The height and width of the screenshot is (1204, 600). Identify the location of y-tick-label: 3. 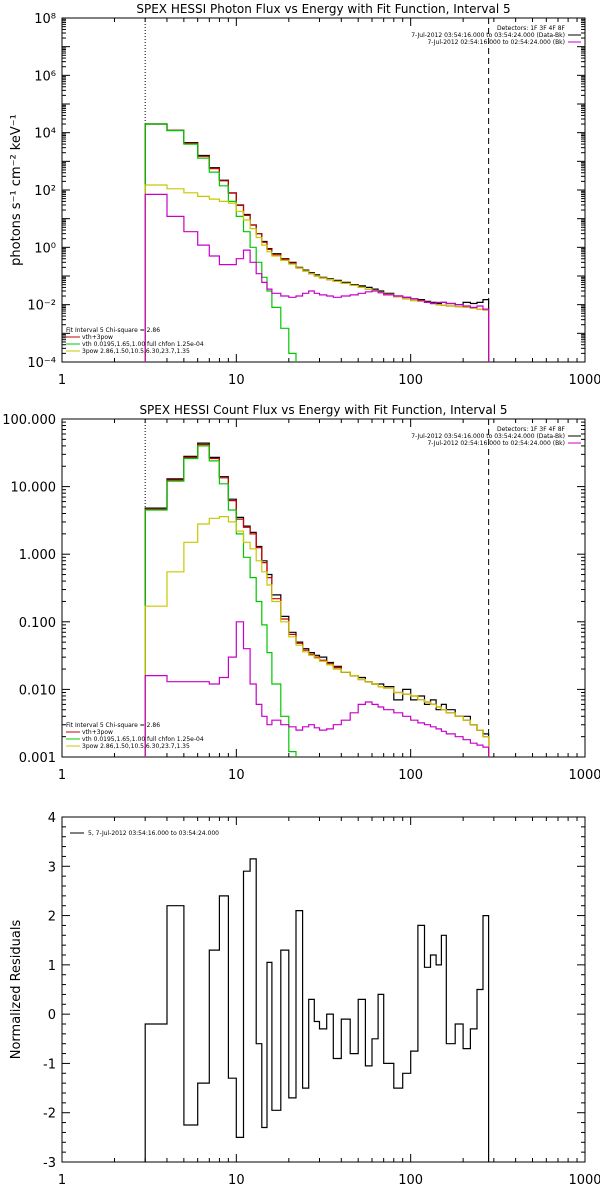
(52, 867).